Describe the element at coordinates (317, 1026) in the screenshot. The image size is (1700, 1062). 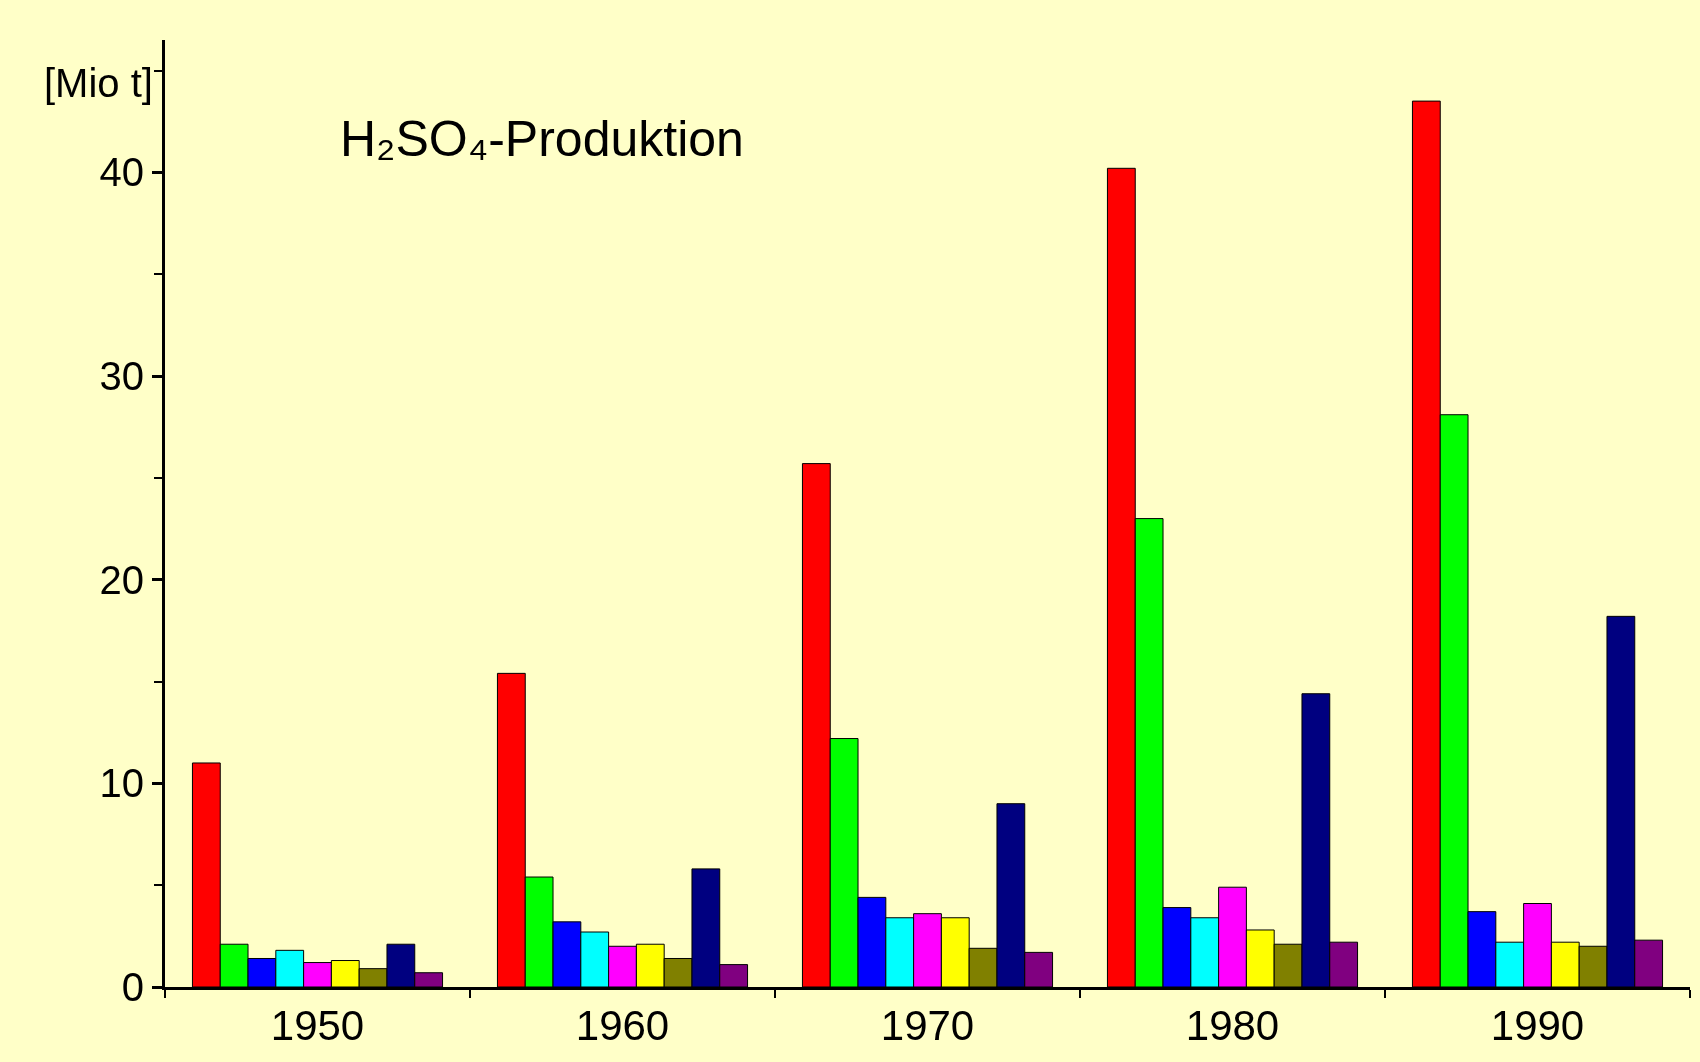
I see `x-tick-label: 1950` at that location.